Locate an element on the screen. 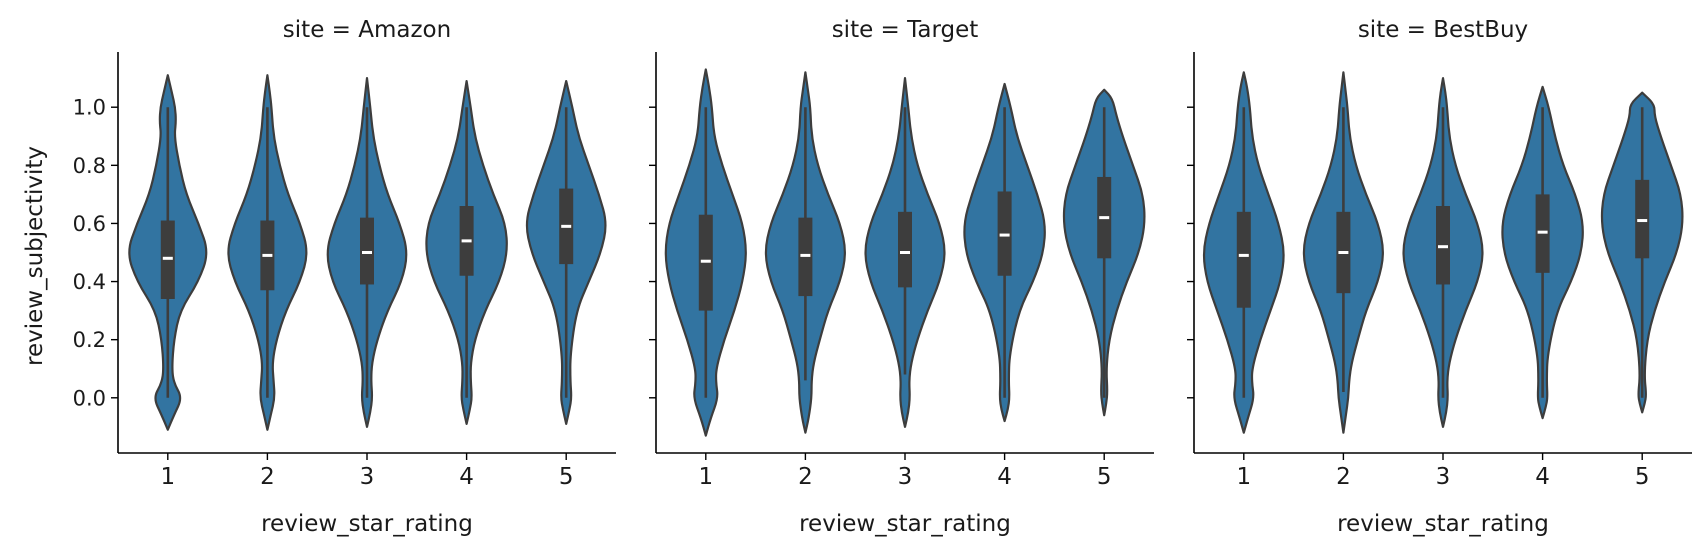  facet-title: site = BestBuy is located at coordinates (1443, 30).